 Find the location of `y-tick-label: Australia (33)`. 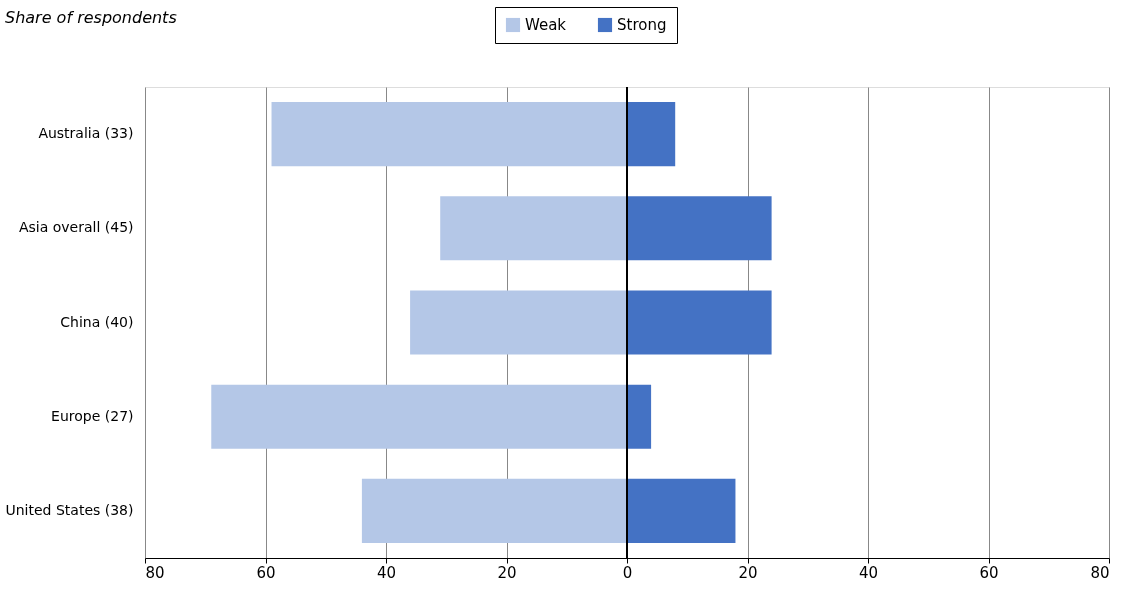

y-tick-label: Australia (33) is located at coordinates (86, 133).